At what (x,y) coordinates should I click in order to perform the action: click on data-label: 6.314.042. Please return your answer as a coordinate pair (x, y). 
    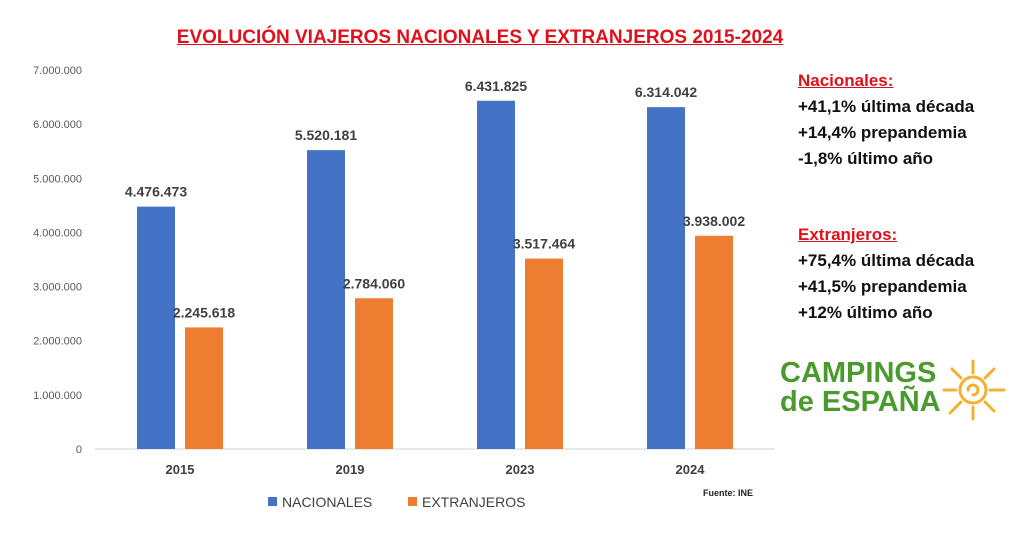
    Looking at the image, I should click on (666, 92).